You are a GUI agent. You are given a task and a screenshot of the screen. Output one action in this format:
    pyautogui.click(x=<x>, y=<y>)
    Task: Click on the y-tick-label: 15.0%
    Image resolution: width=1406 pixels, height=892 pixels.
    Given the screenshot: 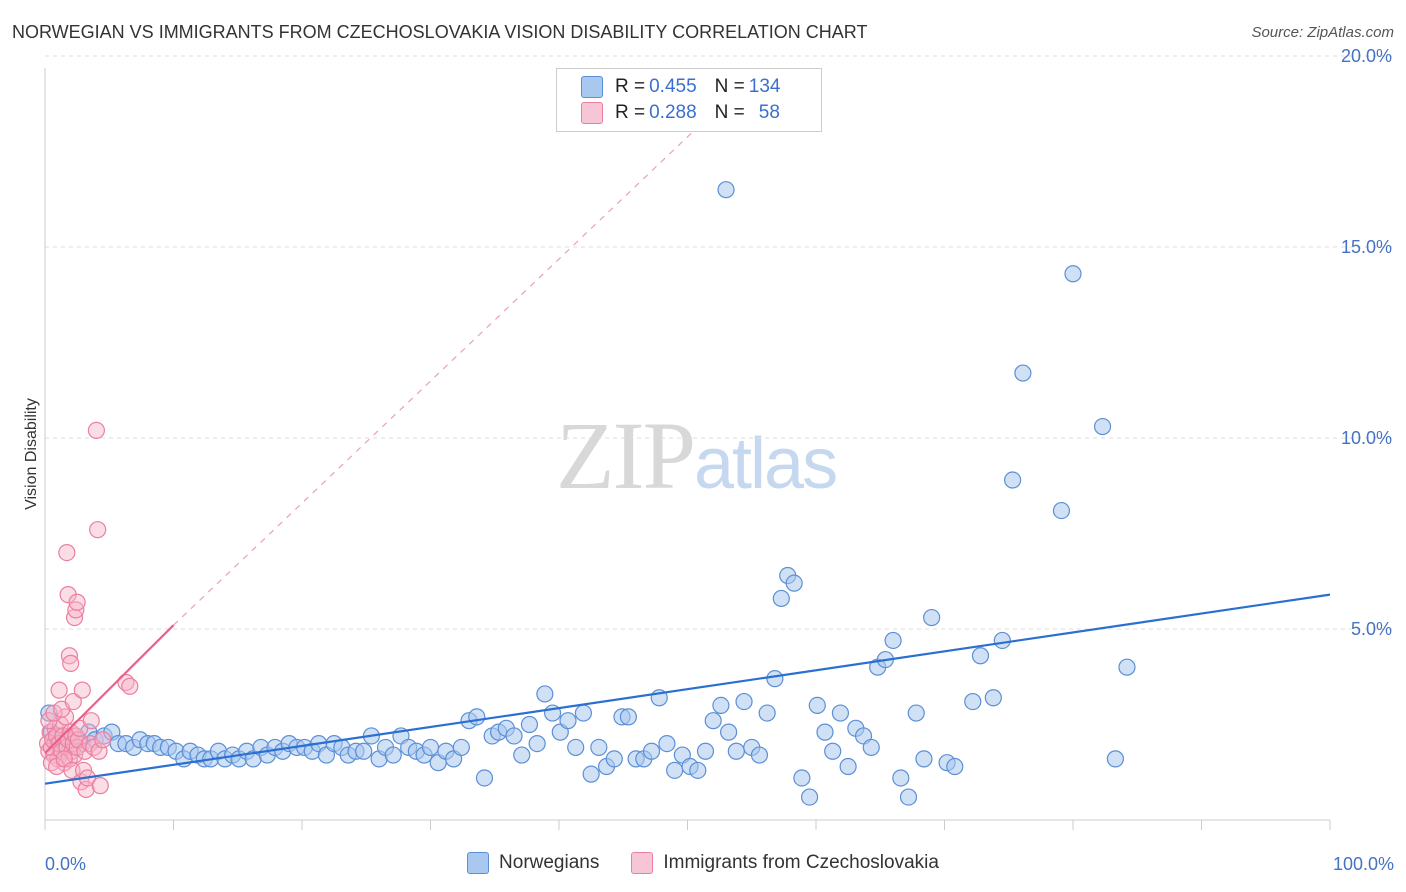 What is the action you would take?
    pyautogui.click(x=1366, y=247)
    